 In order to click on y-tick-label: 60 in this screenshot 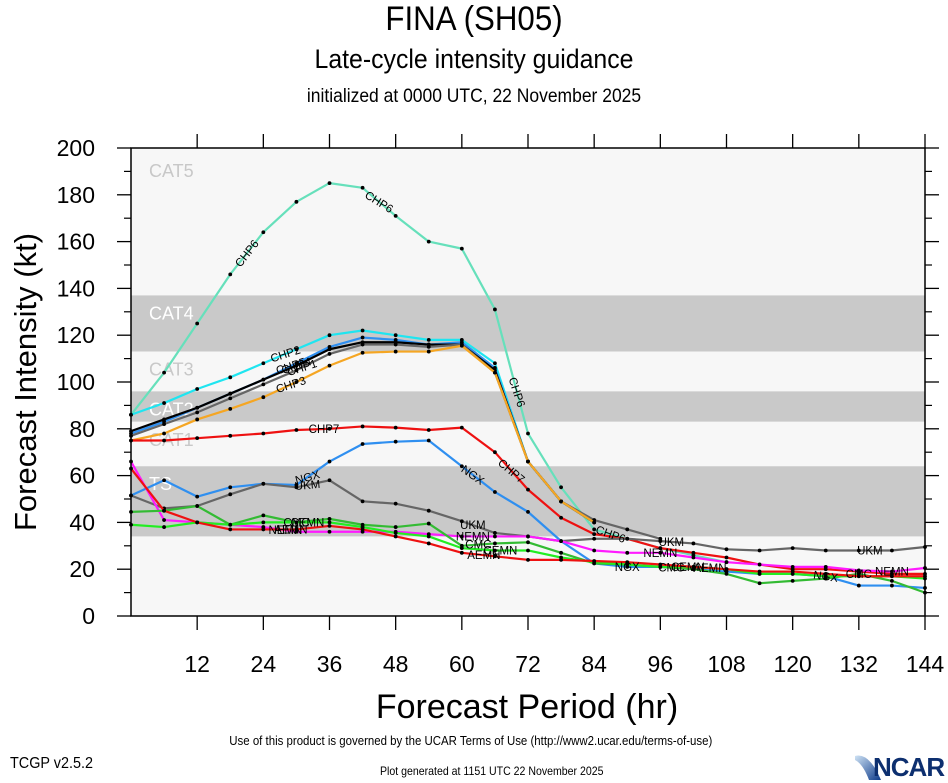, I will do `click(82, 476)`.